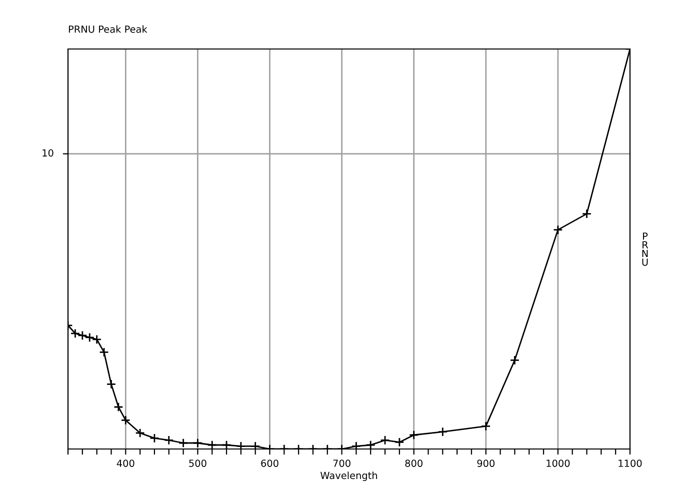  Describe the element at coordinates (349, 477) in the screenshot. I see `x-axis-title: Wavelength` at that location.